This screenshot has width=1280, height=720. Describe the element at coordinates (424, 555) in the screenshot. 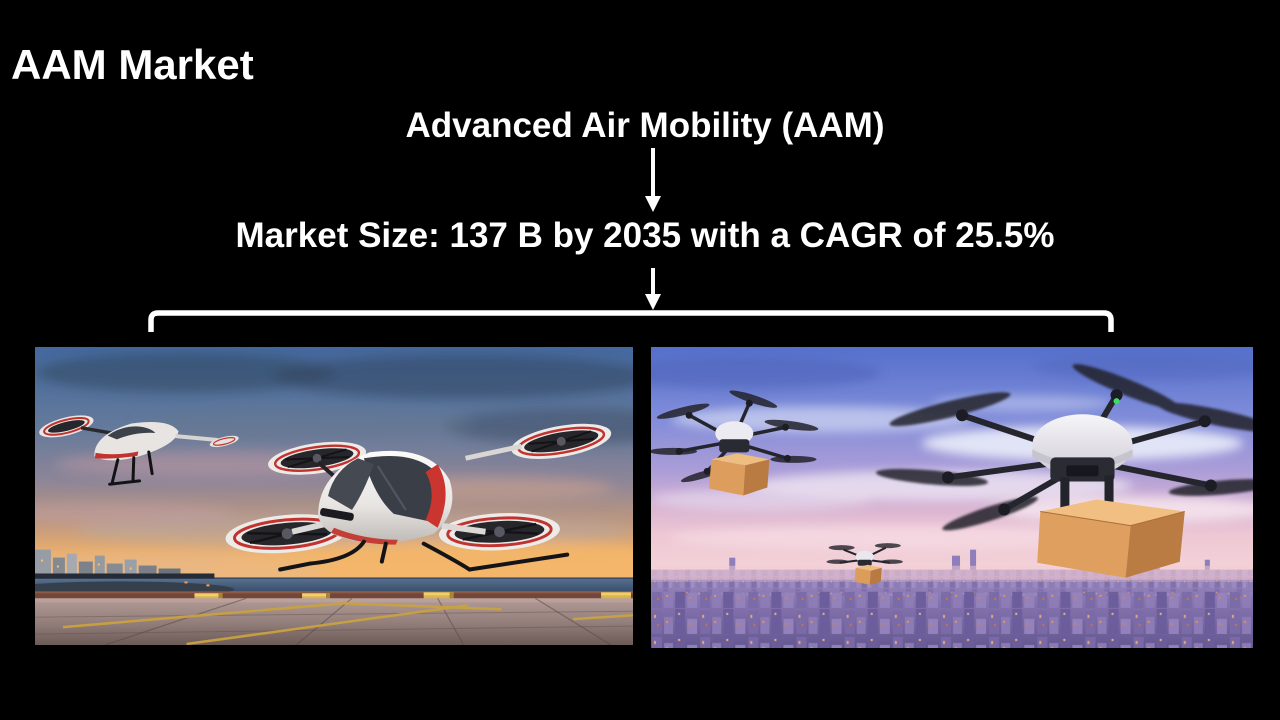

I see `landing-skids` at that location.